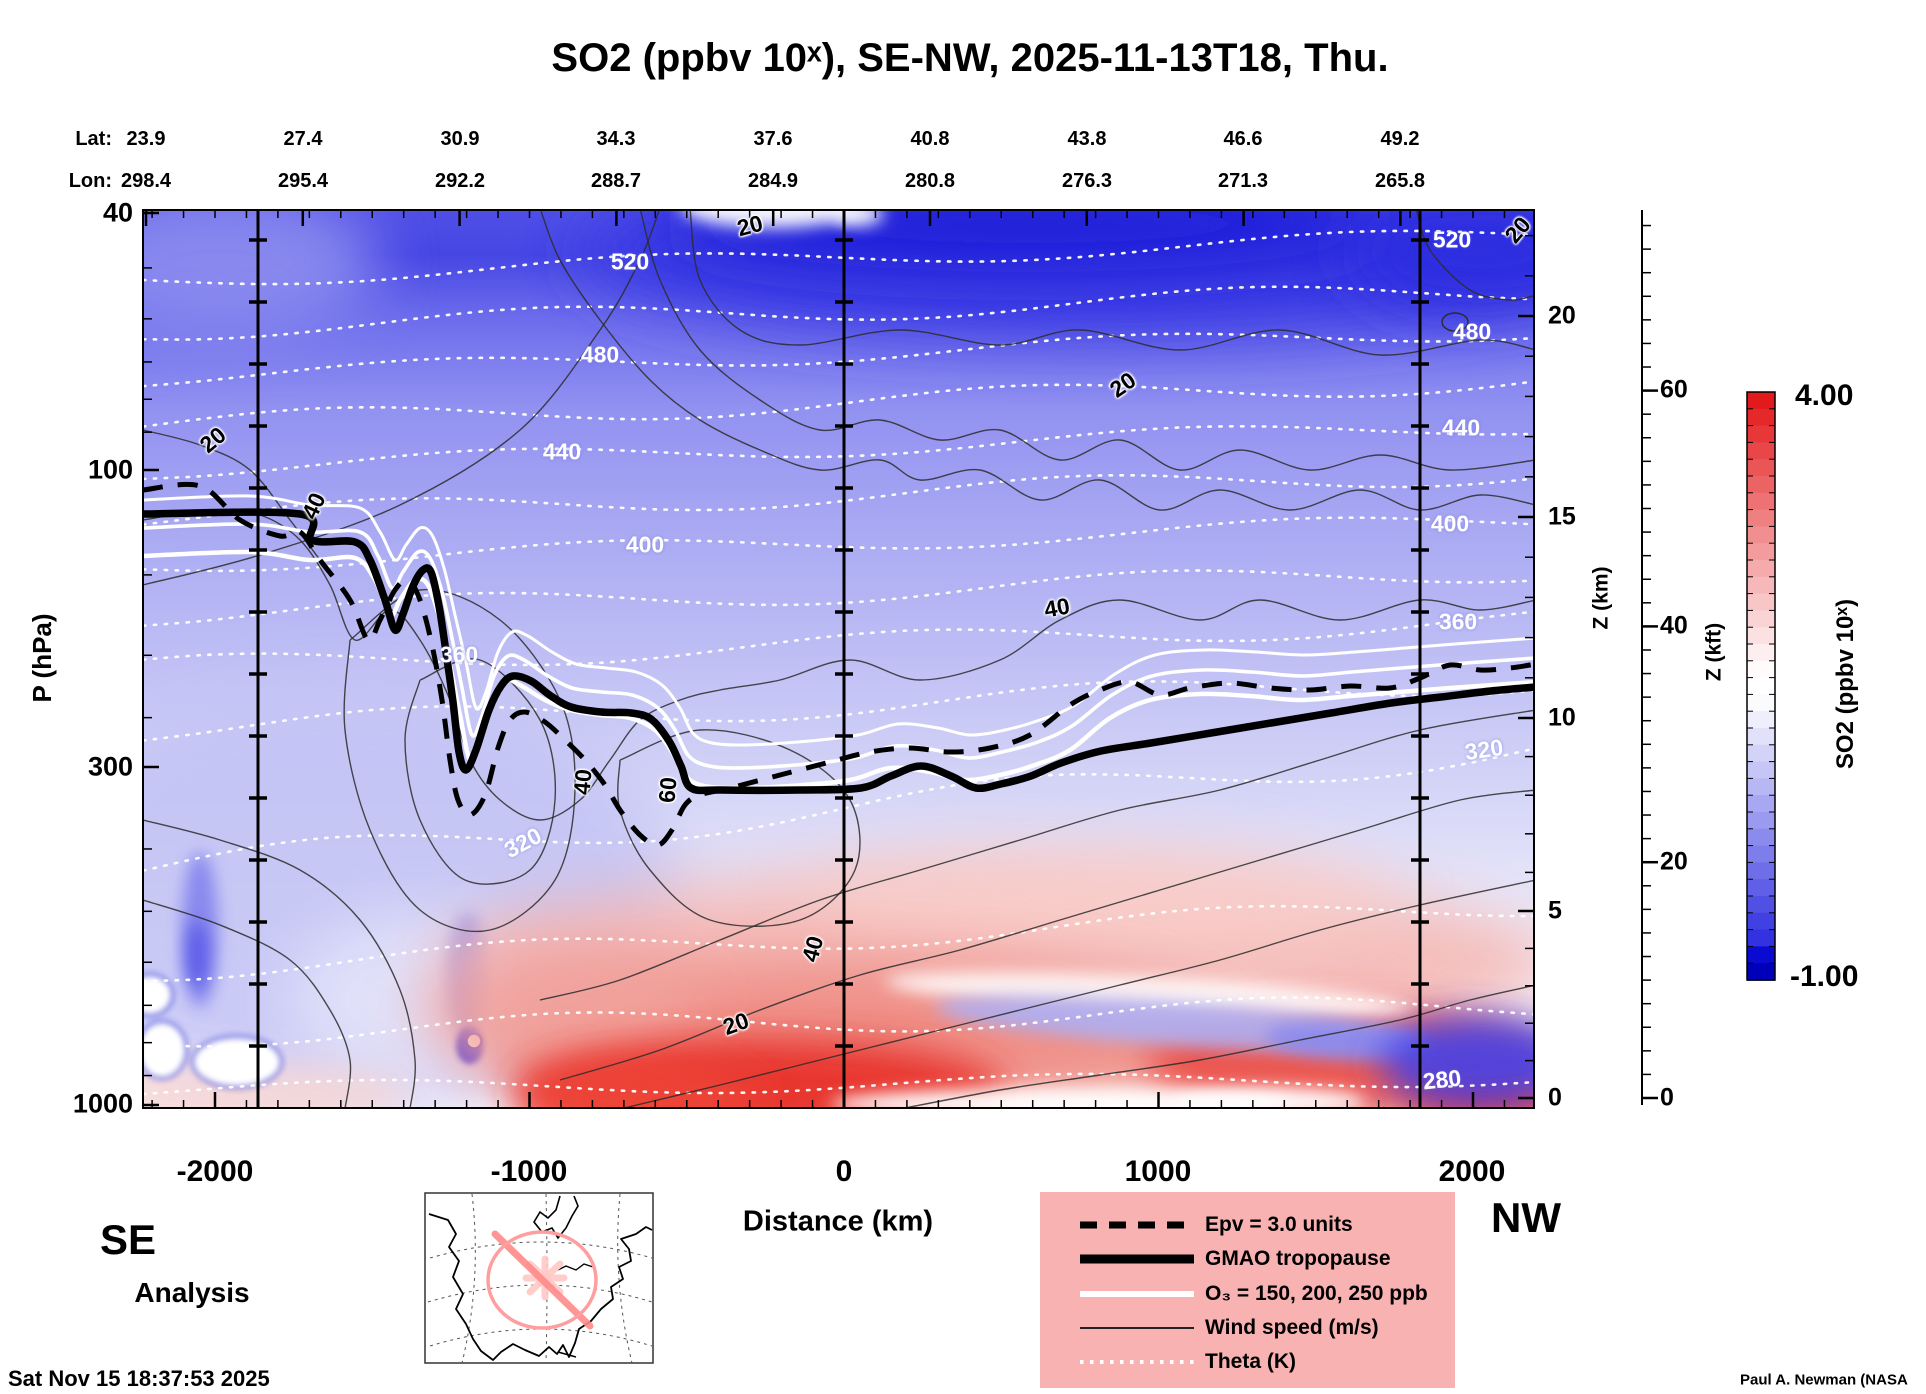 The width and height of the screenshot is (1926, 1394). I want to click on lon-value: 271.3, so click(1243, 181).